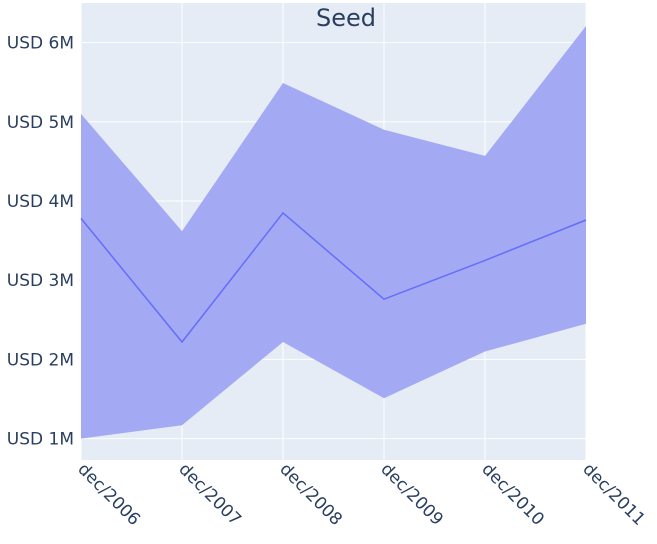 Image resolution: width=657 pixels, height=544 pixels. What do you see at coordinates (40, 281) in the screenshot?
I see `y-tick-label: USD 3M` at bounding box center [40, 281].